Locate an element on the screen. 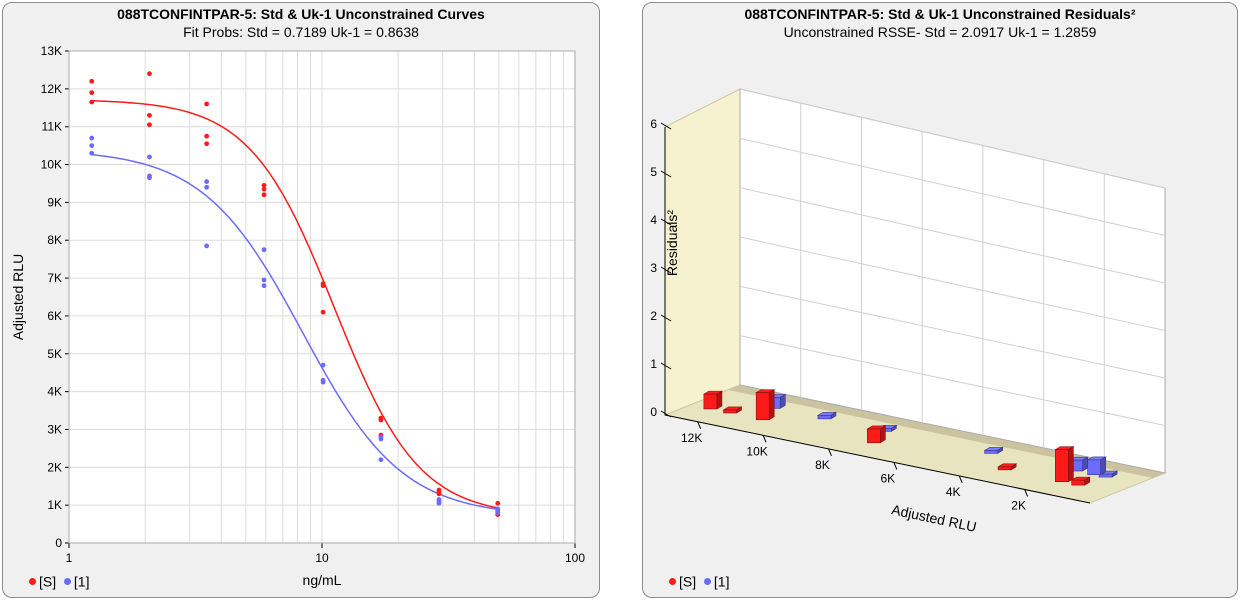 The height and width of the screenshot is (600, 1240). y-tick-label: 4 is located at coordinates (653, 220).